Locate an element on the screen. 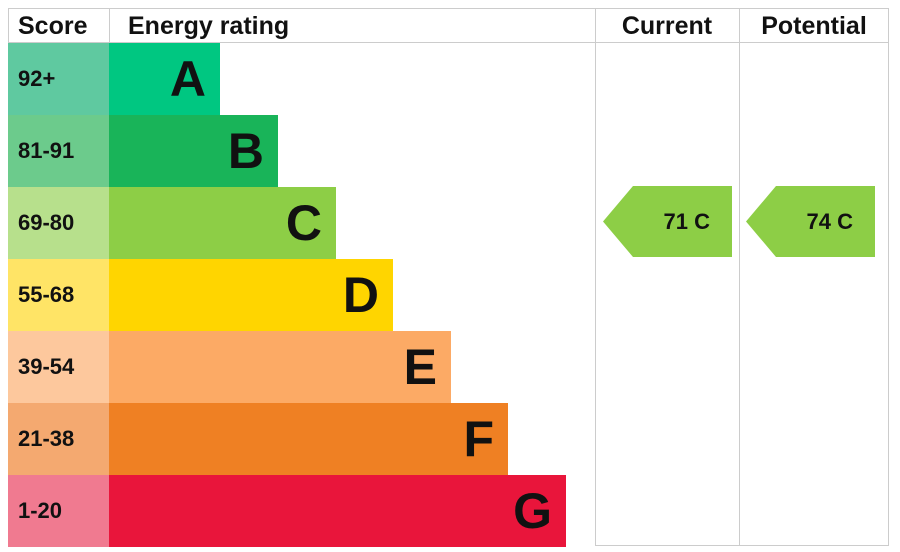 The height and width of the screenshot is (552, 900). header-score: Score is located at coordinates (58, 25).